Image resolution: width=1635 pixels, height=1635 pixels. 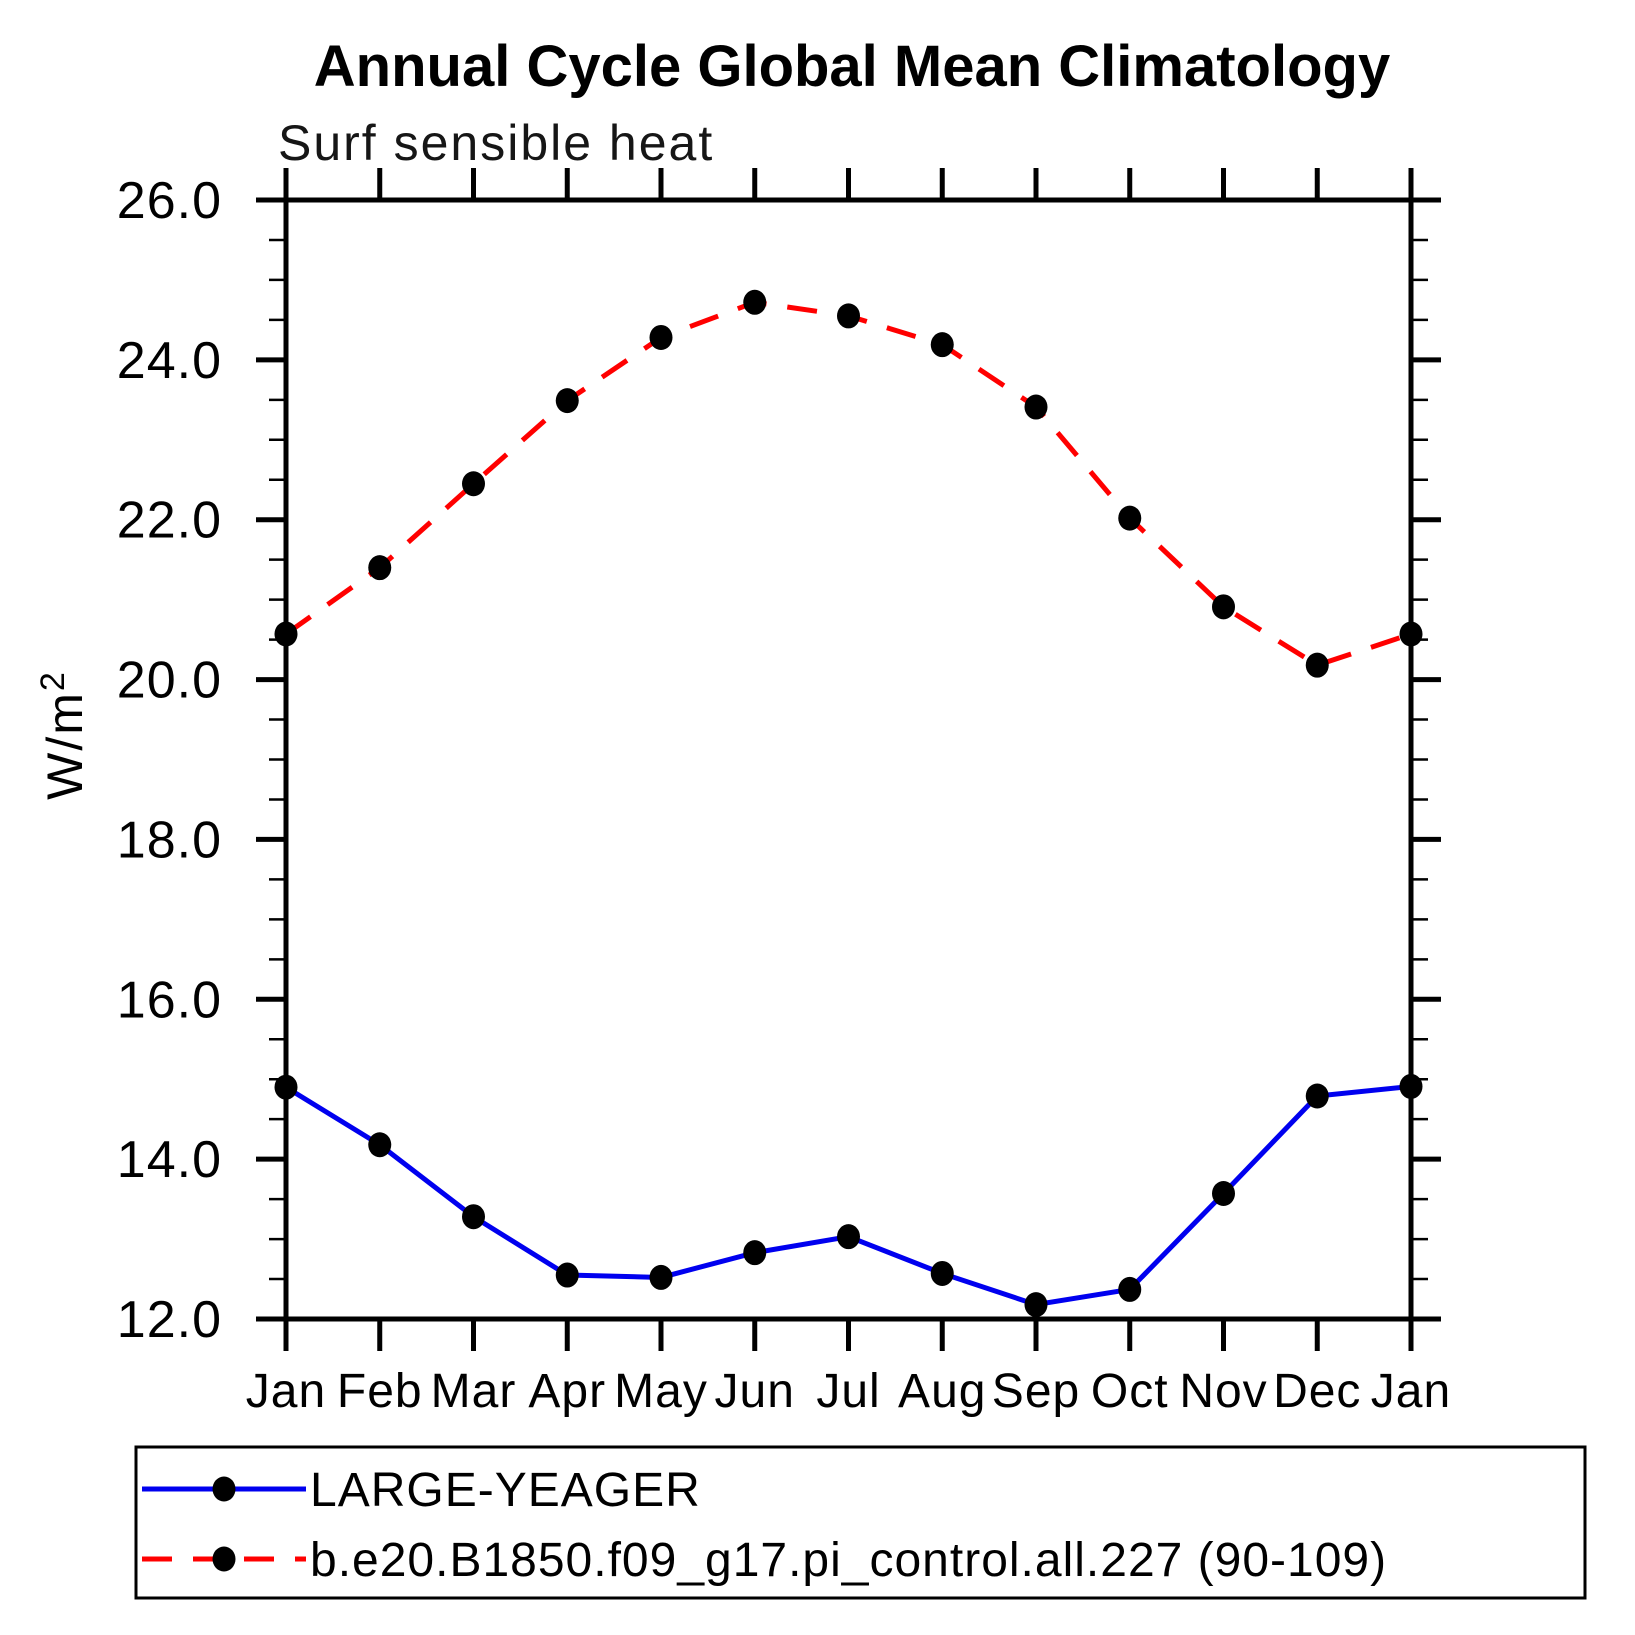 I want to click on x-tick-label: Mar, so click(x=474, y=1391).